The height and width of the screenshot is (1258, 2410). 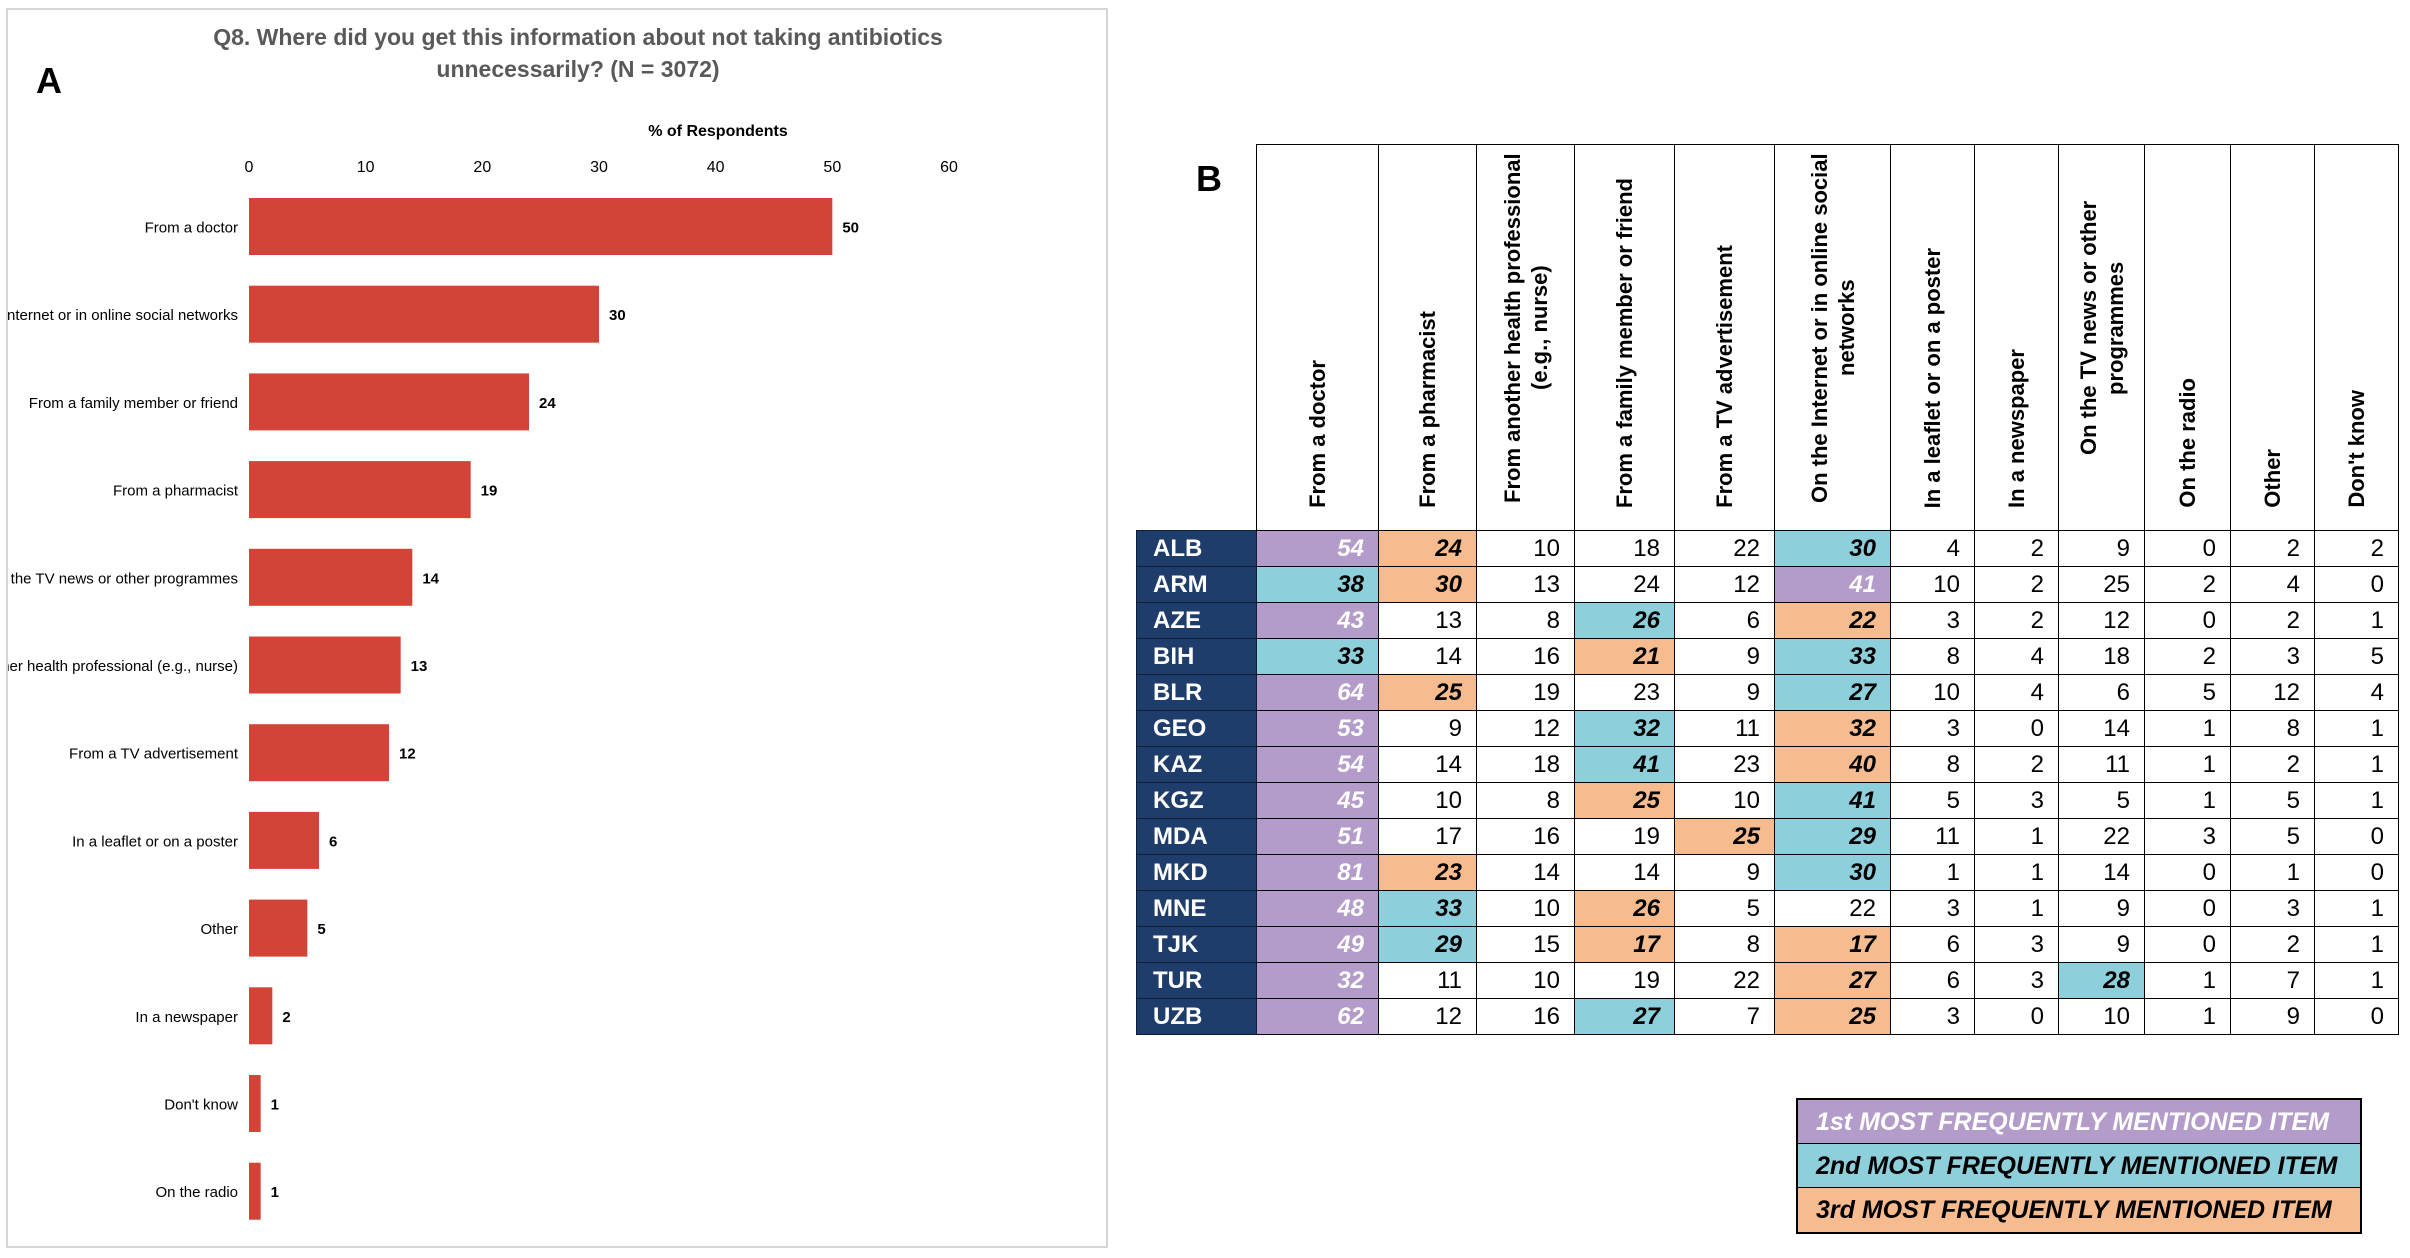 I want to click on table-cell: 9, so click(x=1724, y=872).